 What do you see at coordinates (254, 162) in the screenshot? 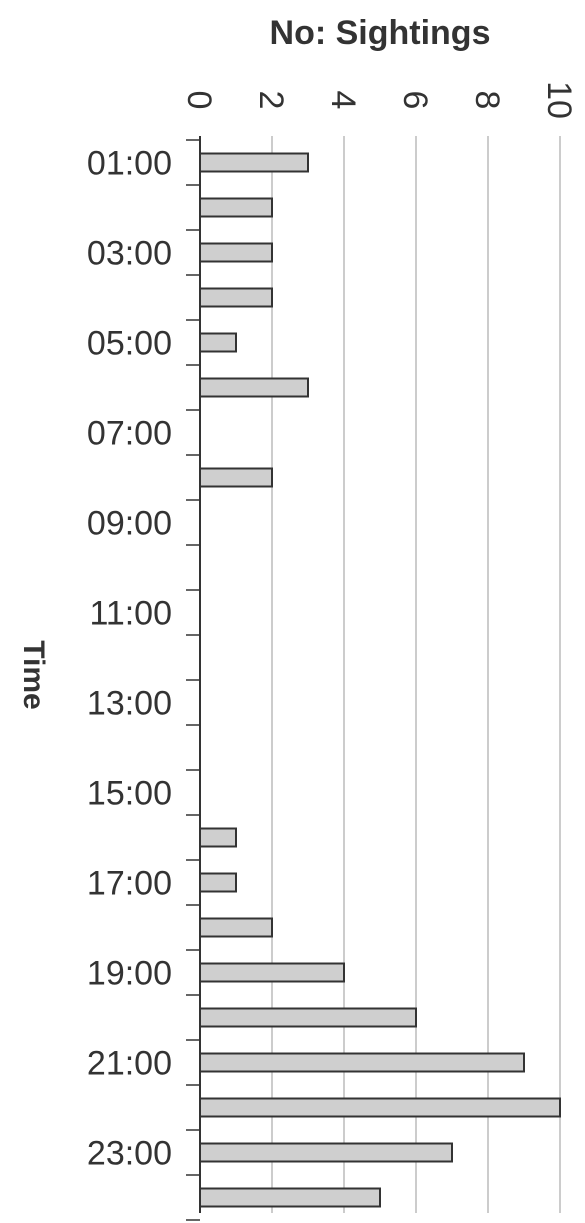
I see `bar-01:00` at bounding box center [254, 162].